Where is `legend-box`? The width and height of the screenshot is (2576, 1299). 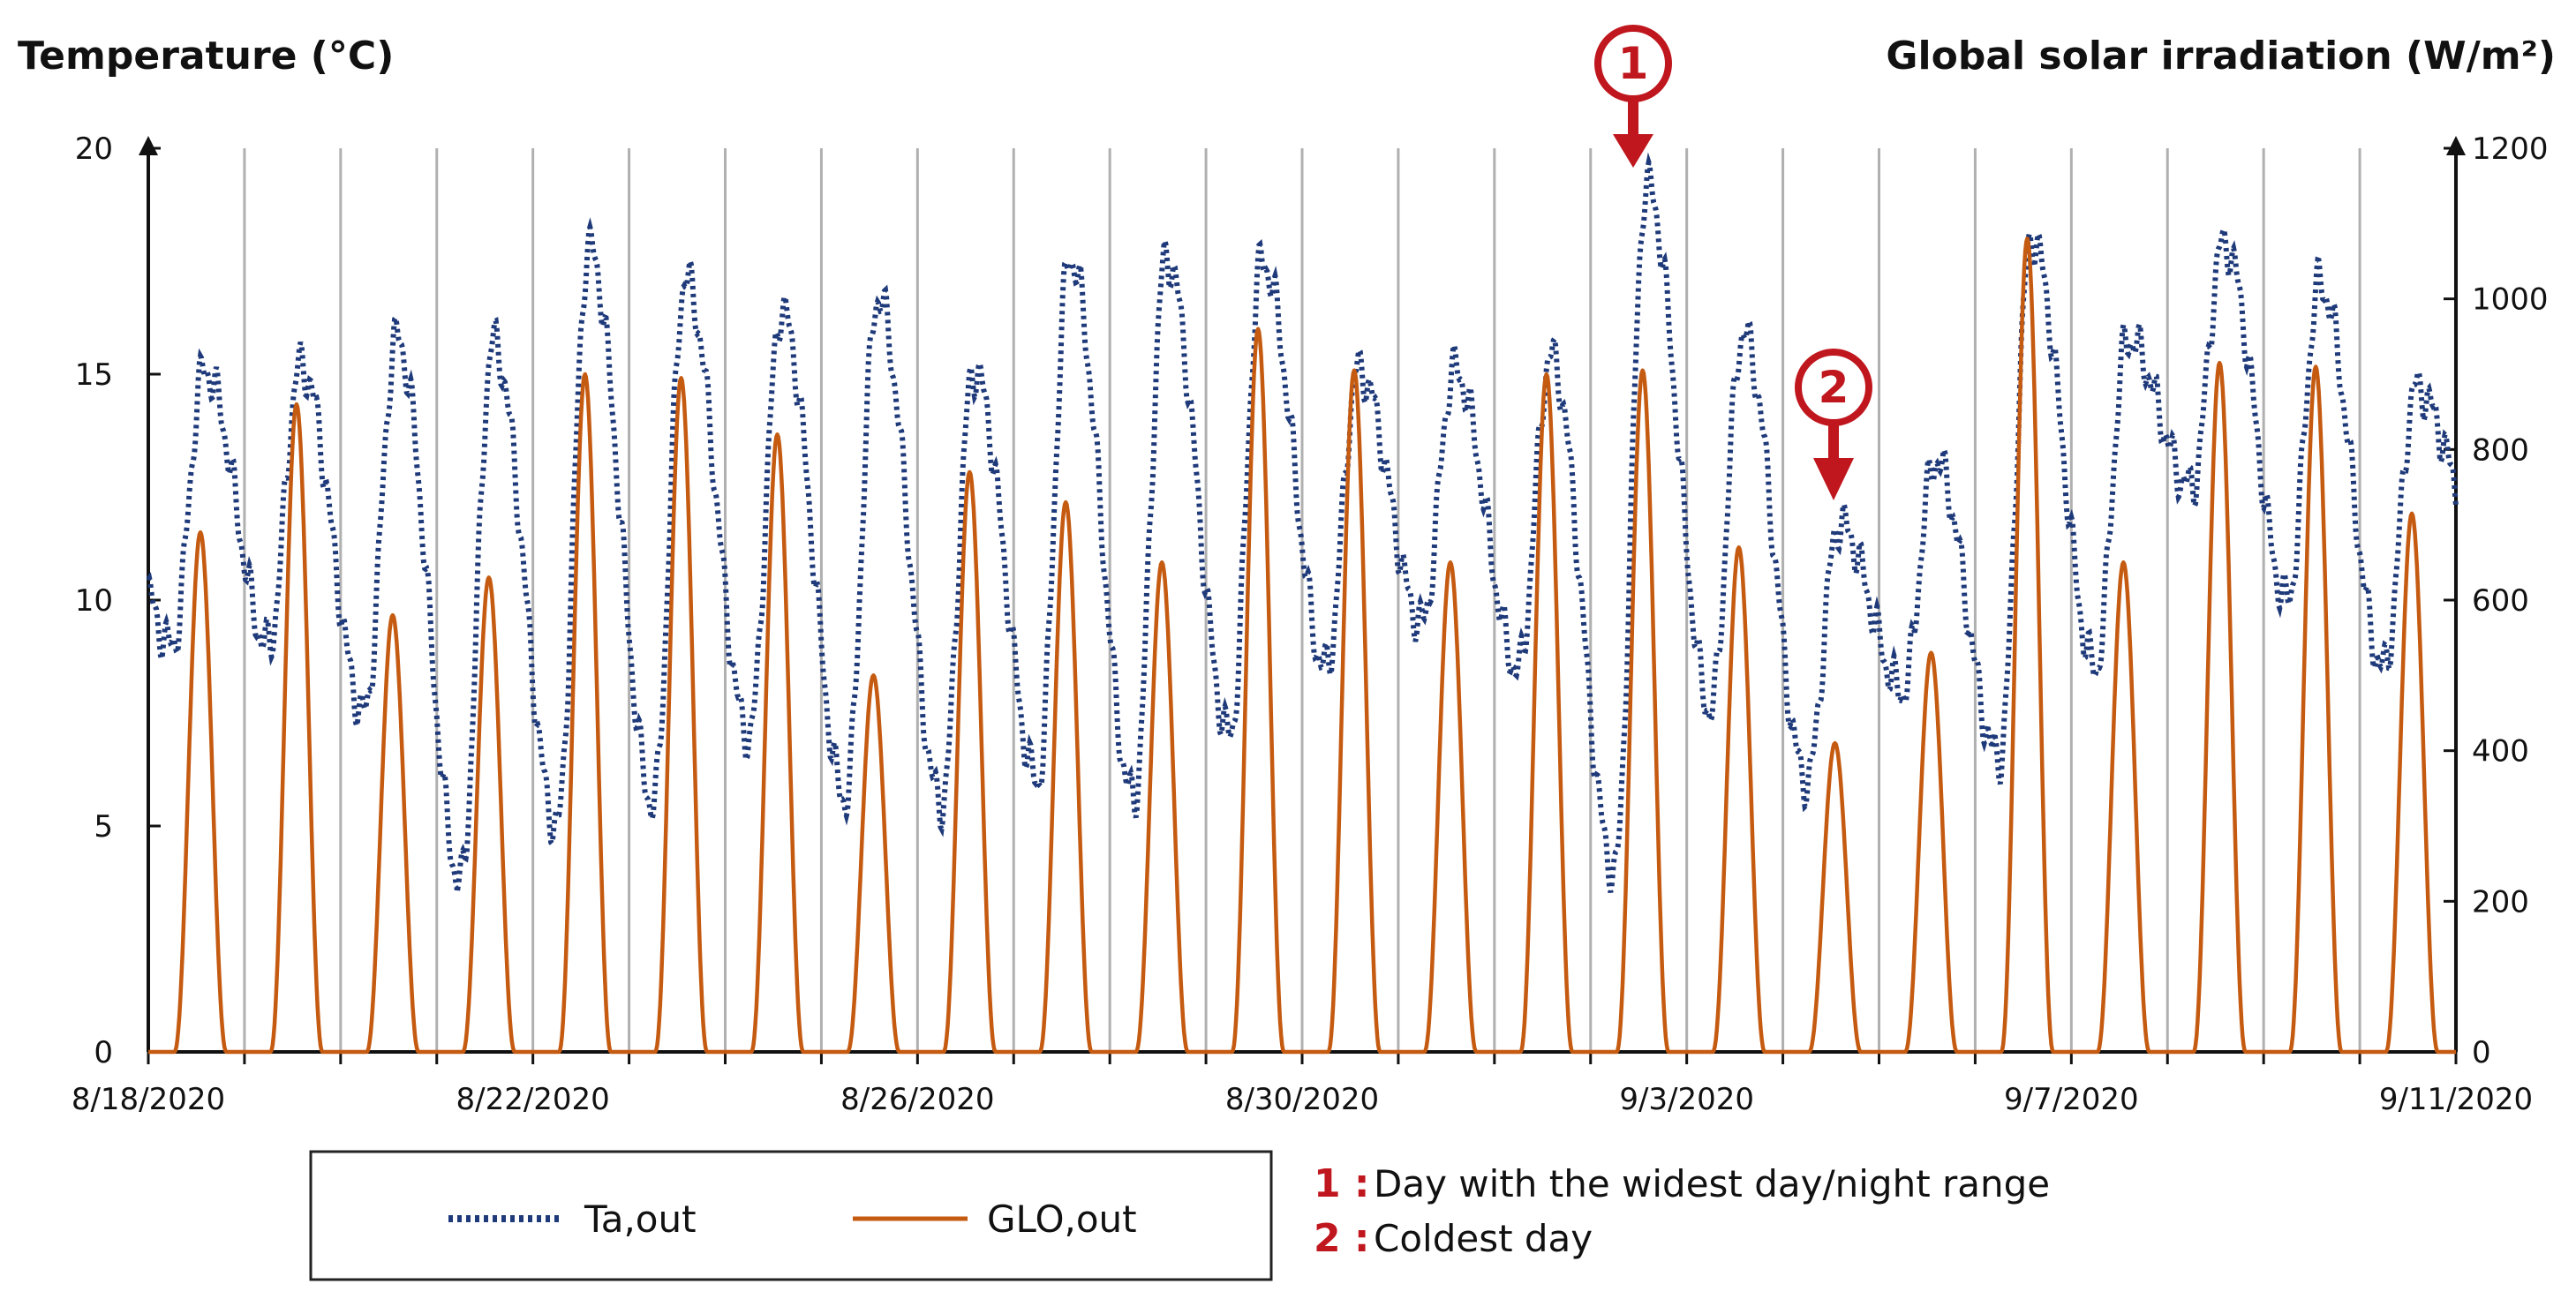 legend-box is located at coordinates (791, 1215).